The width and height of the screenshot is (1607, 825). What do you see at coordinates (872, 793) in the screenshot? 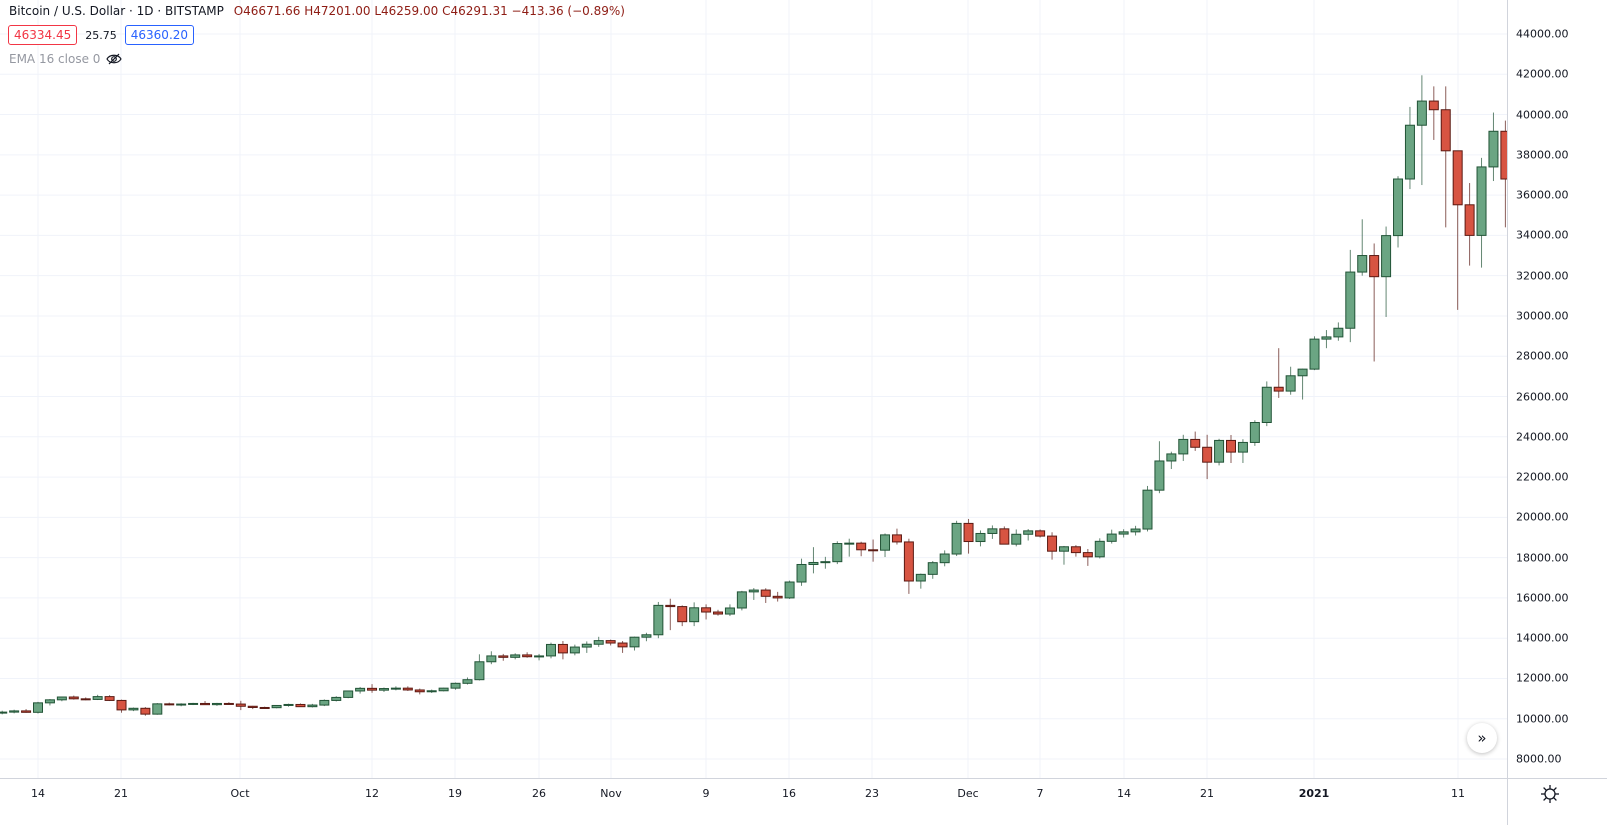
I see `time-tick-label: 23` at bounding box center [872, 793].